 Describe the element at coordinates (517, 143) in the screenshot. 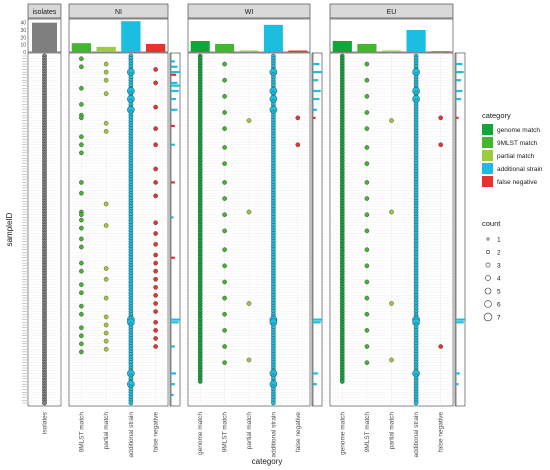

I see `legend-category-label: 9MLST match` at that location.